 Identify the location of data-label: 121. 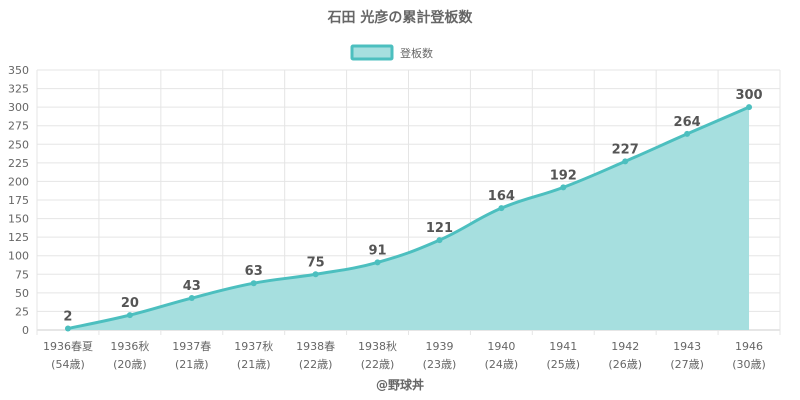
(439, 228).